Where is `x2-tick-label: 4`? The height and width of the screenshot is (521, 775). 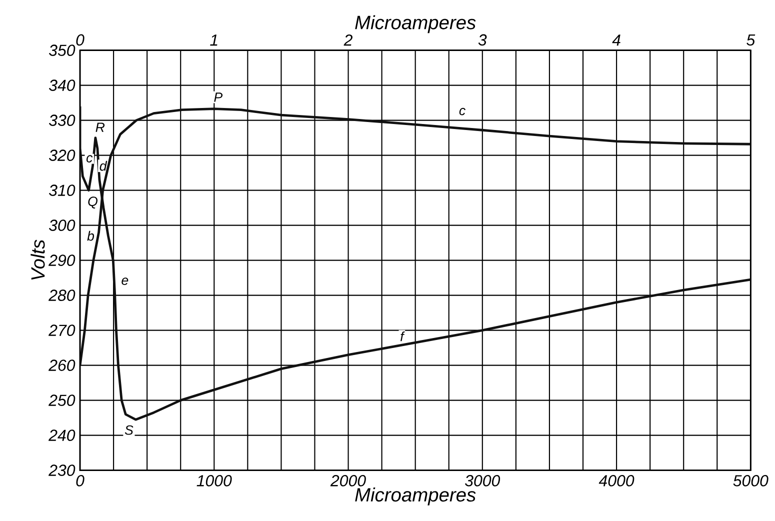
x2-tick-label: 4 is located at coordinates (616, 40).